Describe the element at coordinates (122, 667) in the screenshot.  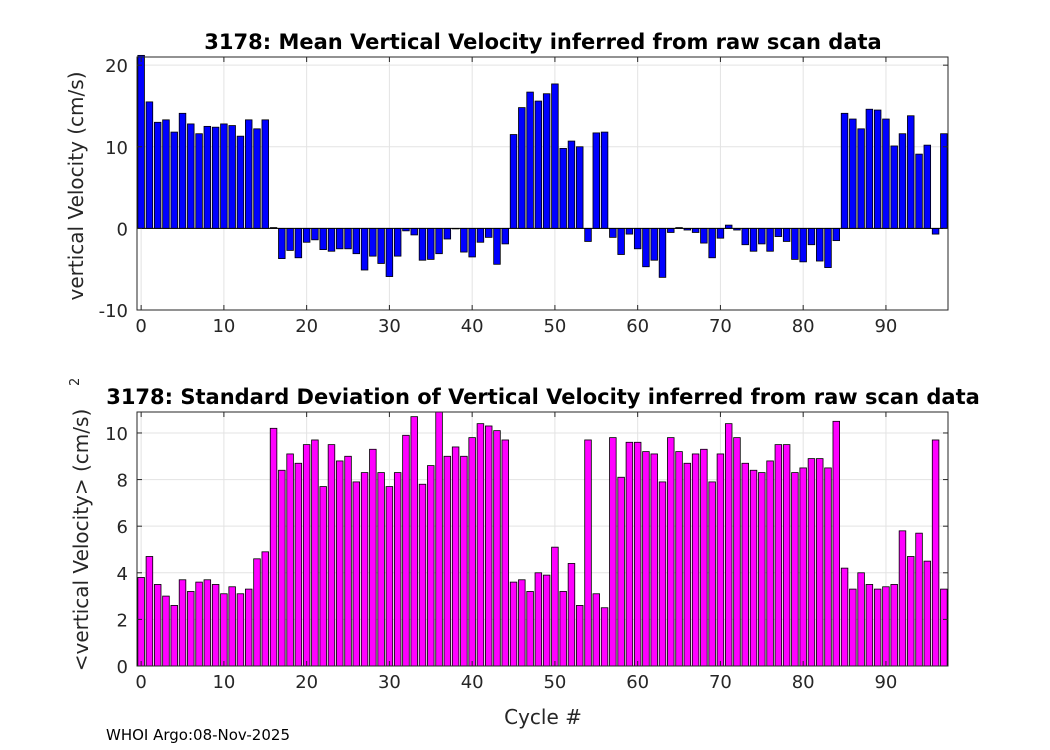
I see `std-y-tick-label: 0` at that location.